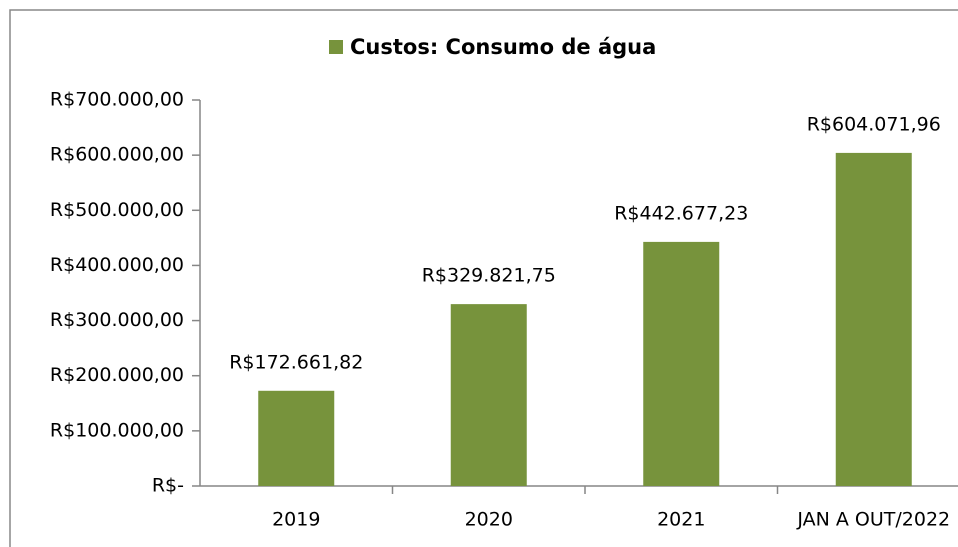  Describe the element at coordinates (874, 124) in the screenshot. I see `value-label: R$604.071,96` at that location.